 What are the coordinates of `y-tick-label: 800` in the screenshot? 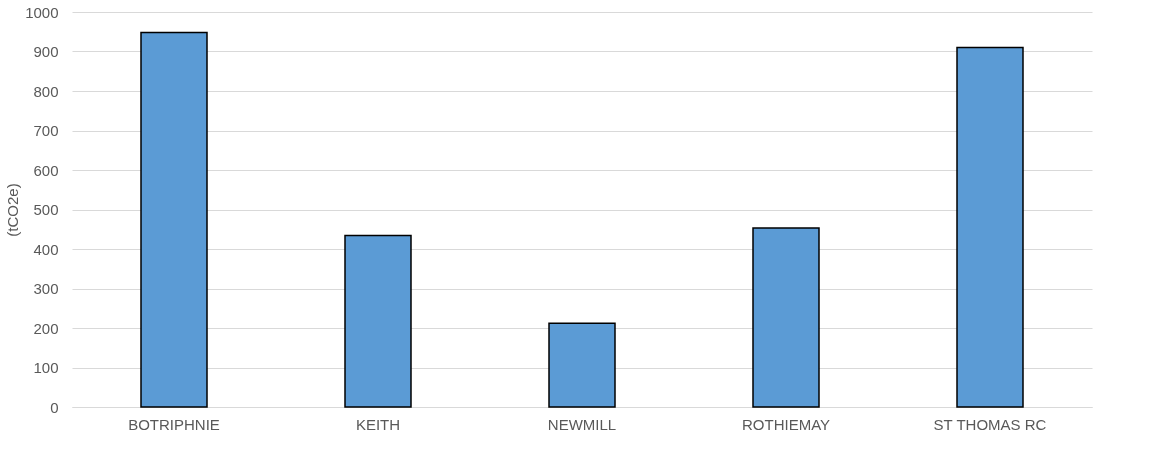 It's located at (46, 91).